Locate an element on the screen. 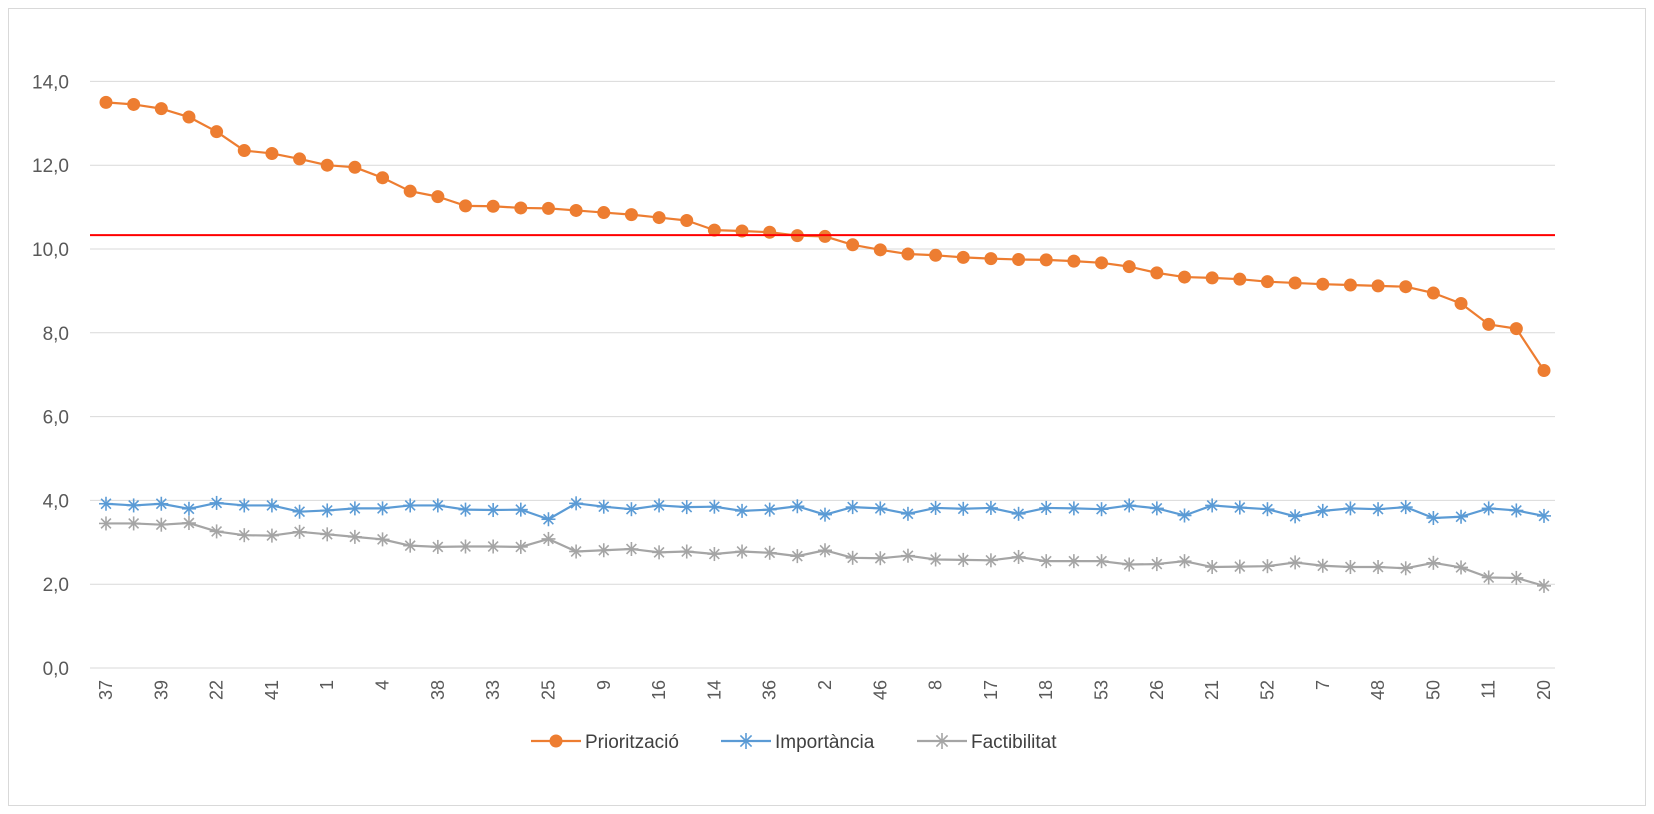 The image size is (1654, 814). x-tick-label: 1 is located at coordinates (327, 685).